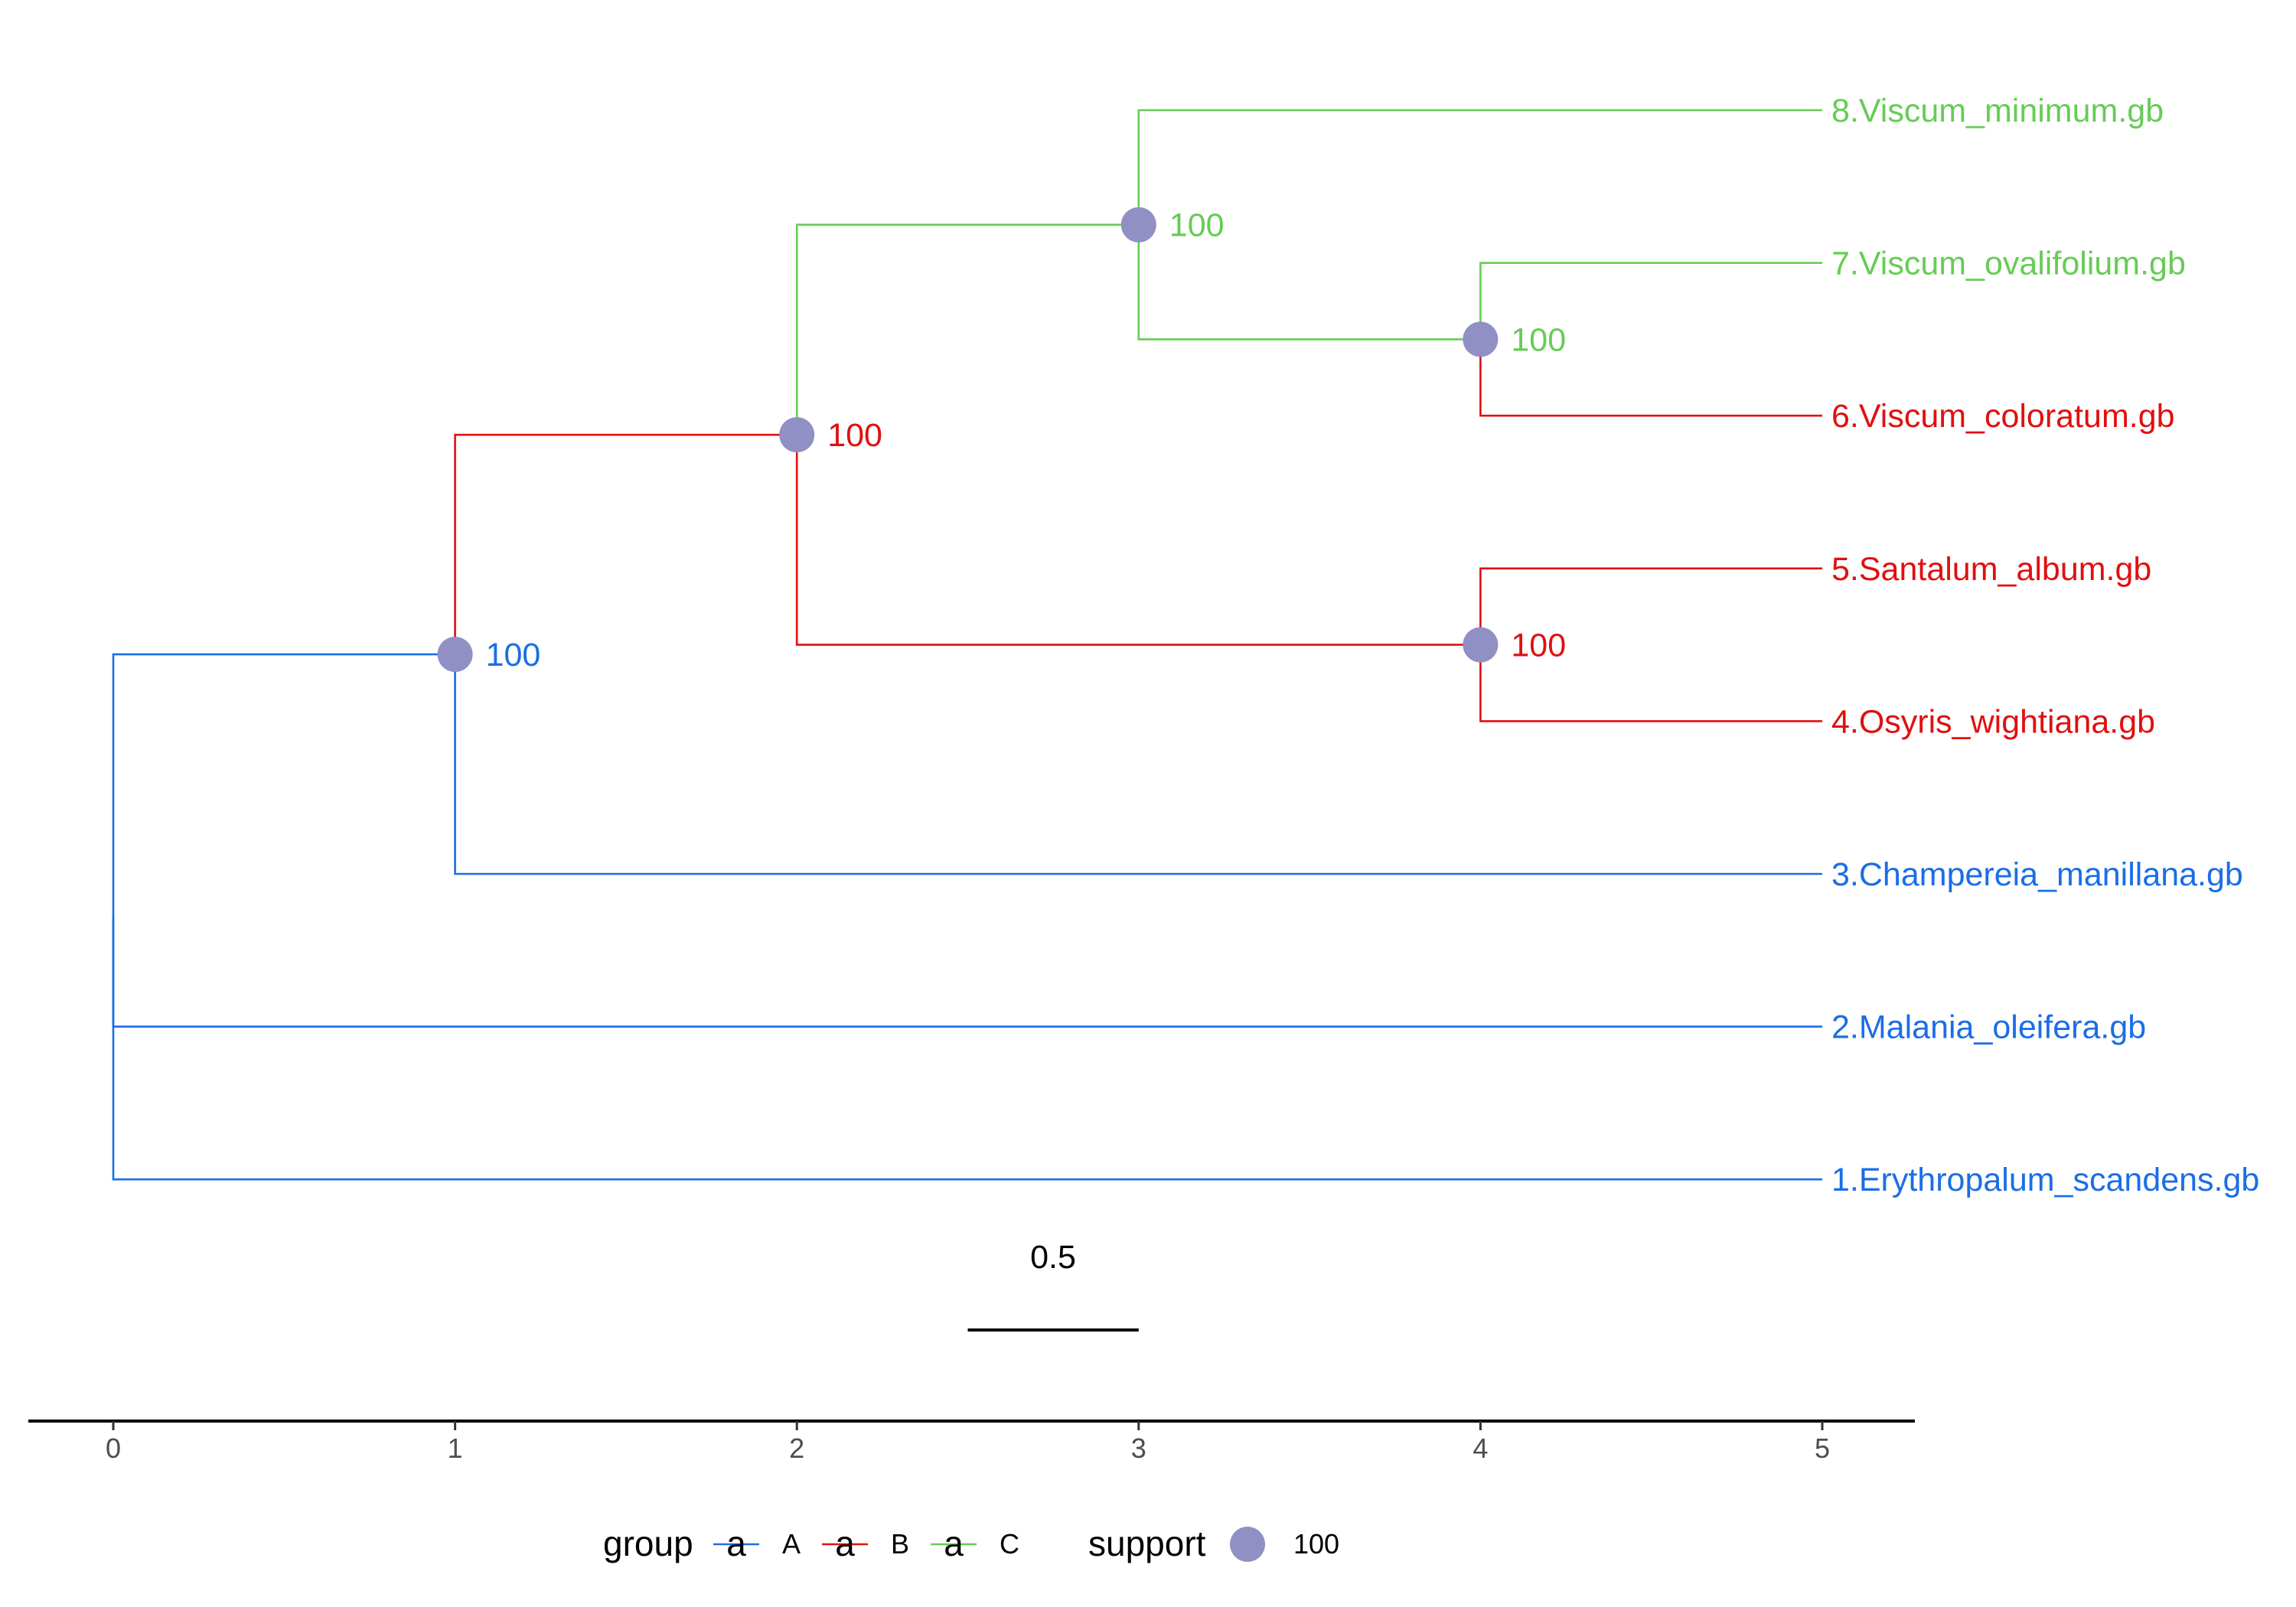 The image size is (2296, 1607). Describe the element at coordinates (2008, 264) in the screenshot. I see `tip-label-t7: 7.Viscum_ovalifolium.gb` at that location.